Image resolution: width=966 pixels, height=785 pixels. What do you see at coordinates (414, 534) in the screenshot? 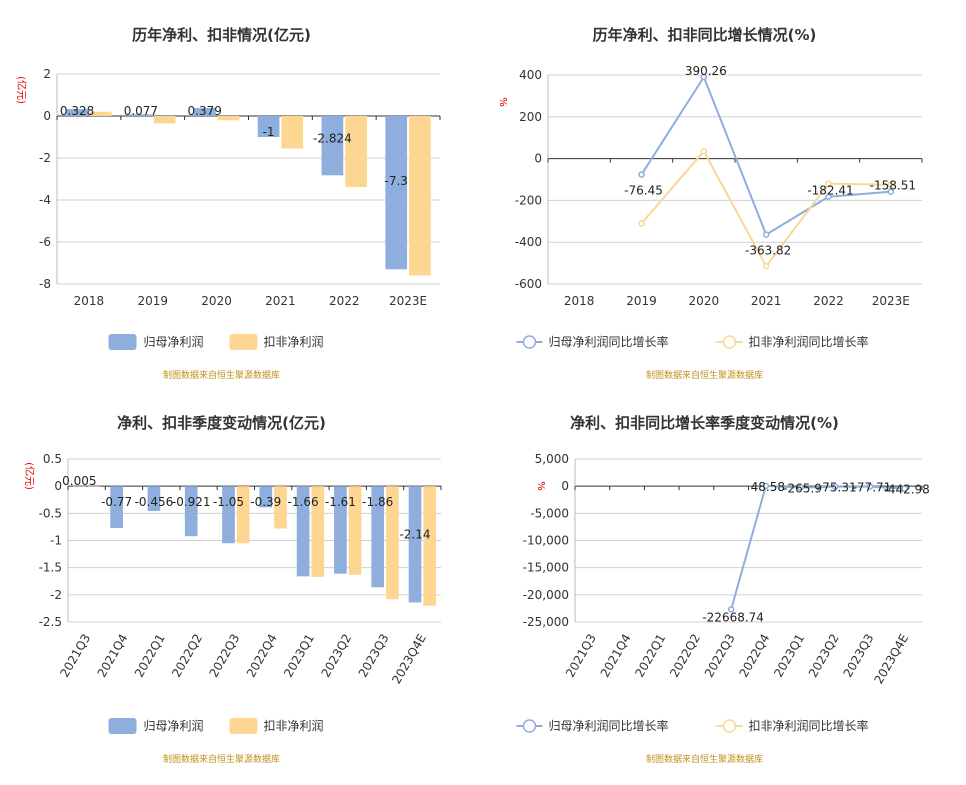
I see `data-label: -2.14` at bounding box center [414, 534].